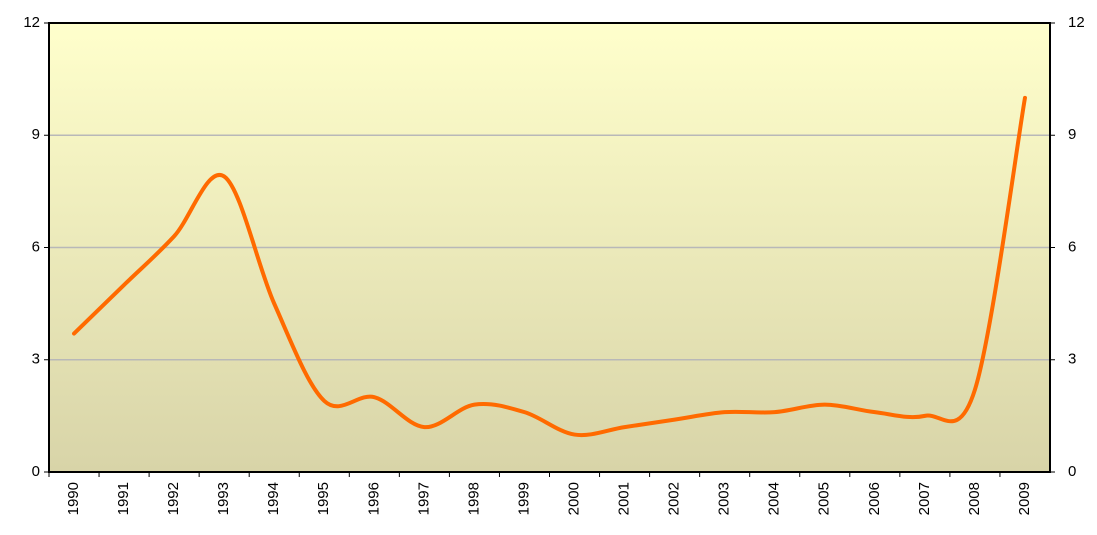 This screenshot has height=535, width=1097. Describe the element at coordinates (36, 134) in the screenshot. I see `y-tick-label: 9` at that location.